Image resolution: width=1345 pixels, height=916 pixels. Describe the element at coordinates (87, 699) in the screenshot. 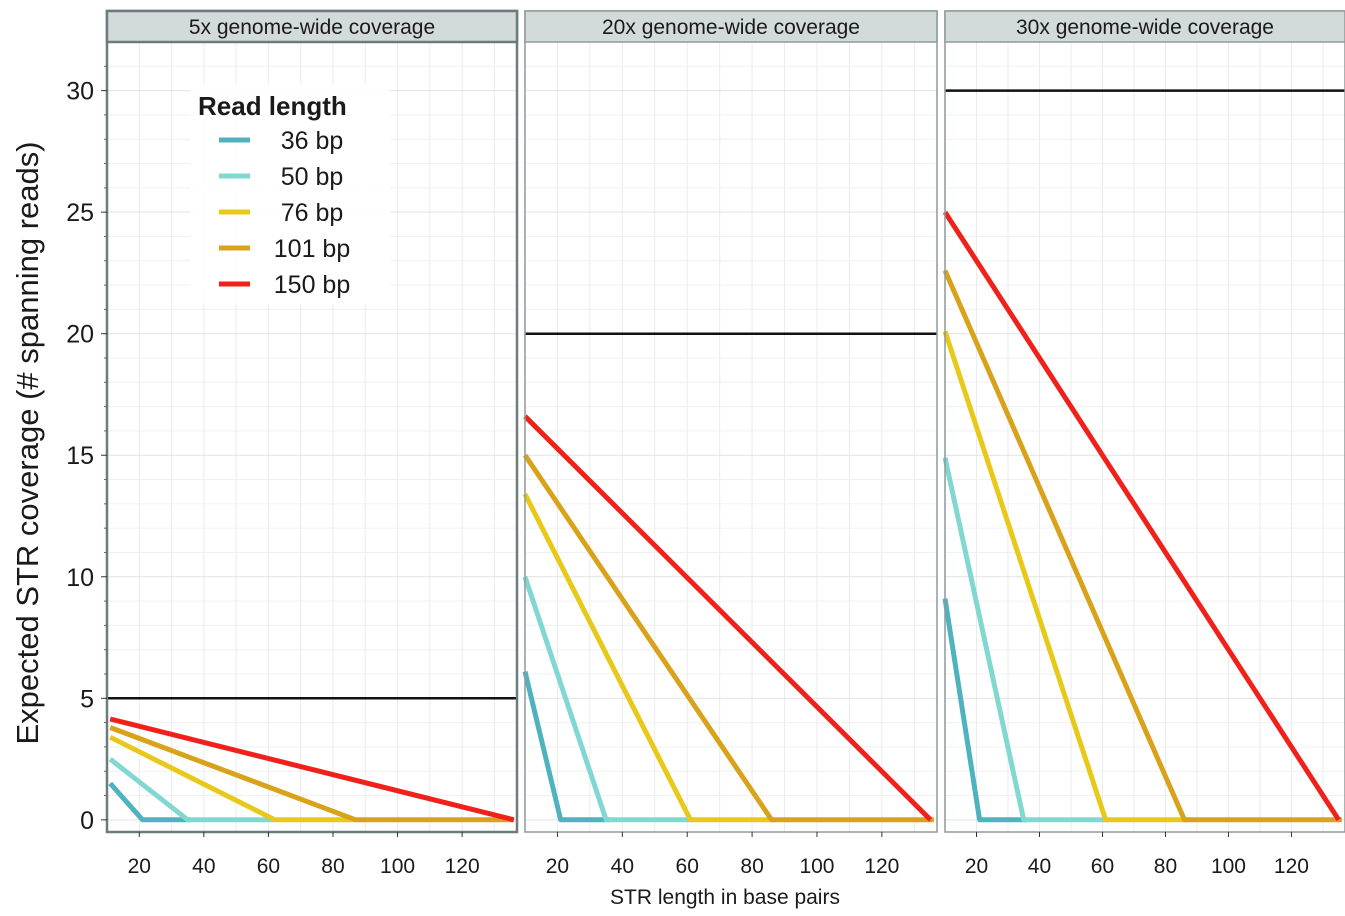

I see `y-tick-label: 5` at that location.